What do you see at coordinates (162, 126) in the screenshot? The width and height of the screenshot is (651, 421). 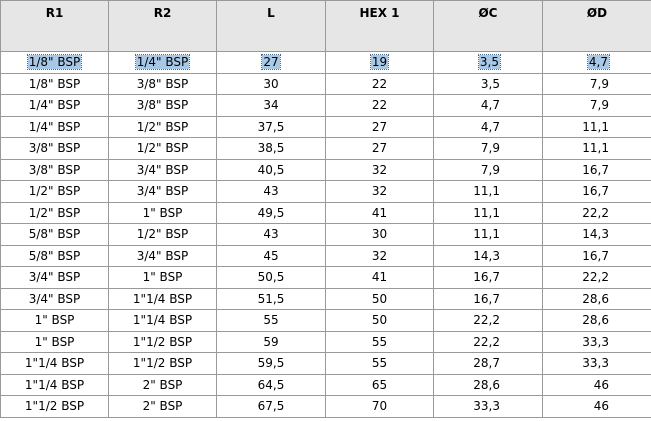 I see `cell-r2-text: 1/2" BSP` at bounding box center [162, 126].